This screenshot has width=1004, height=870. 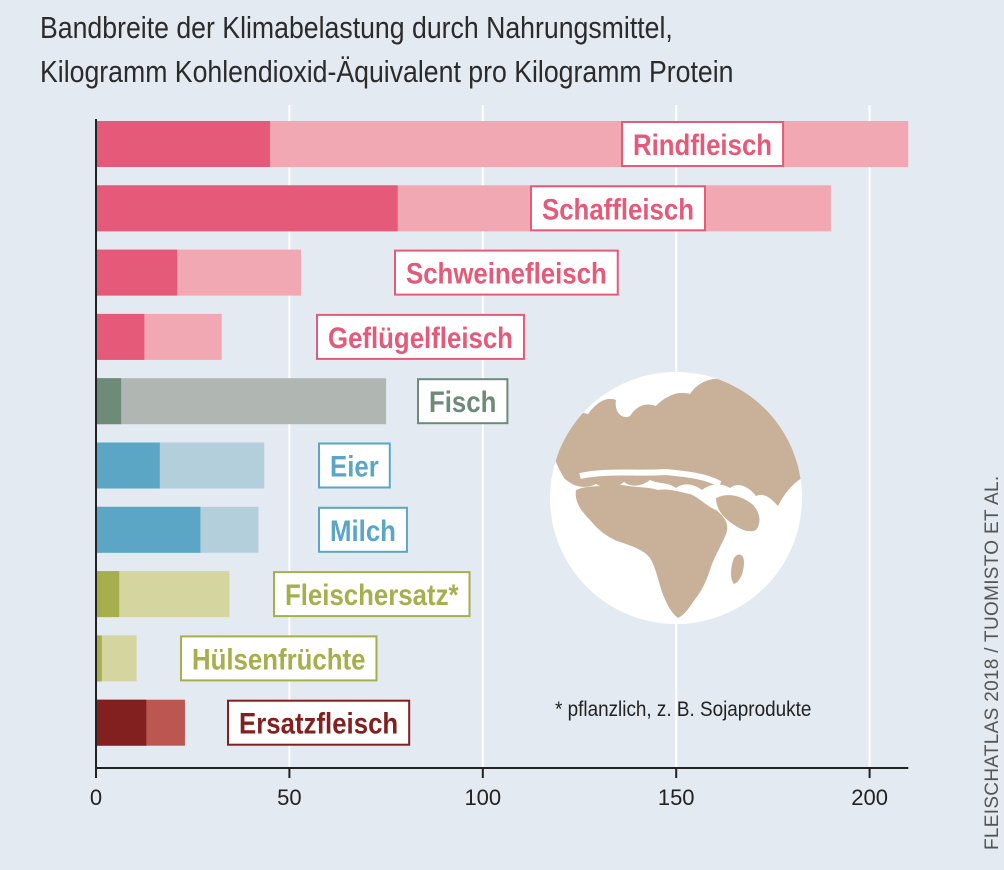 What do you see at coordinates (99, 658) in the screenshot?
I see `bar-min-hülsenfrüchte` at bounding box center [99, 658].